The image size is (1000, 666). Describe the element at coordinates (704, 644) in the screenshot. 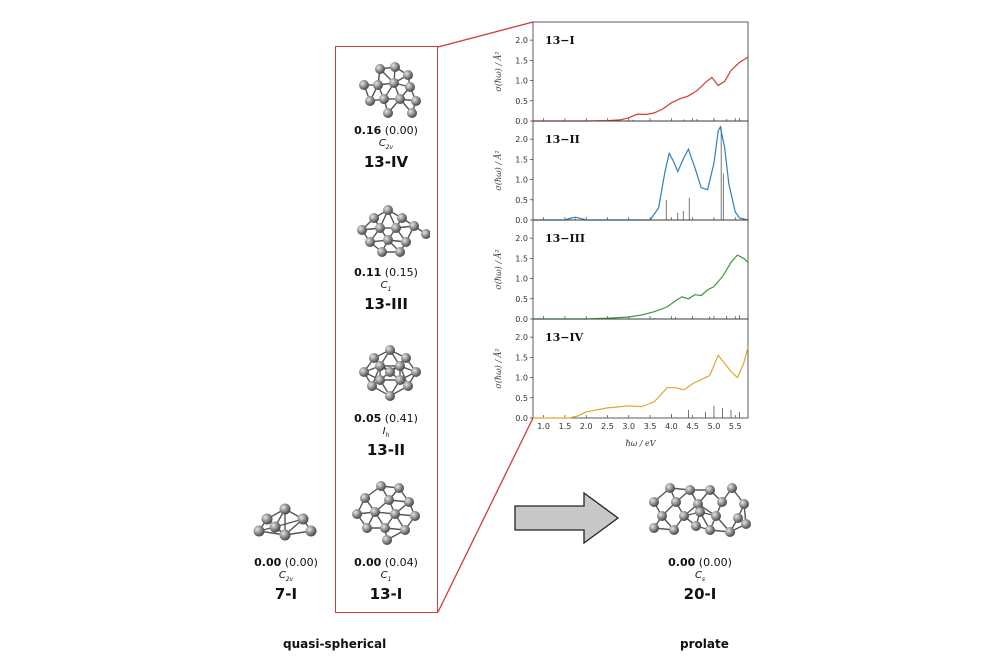

I see `caption-prolate: prolate` at that location.